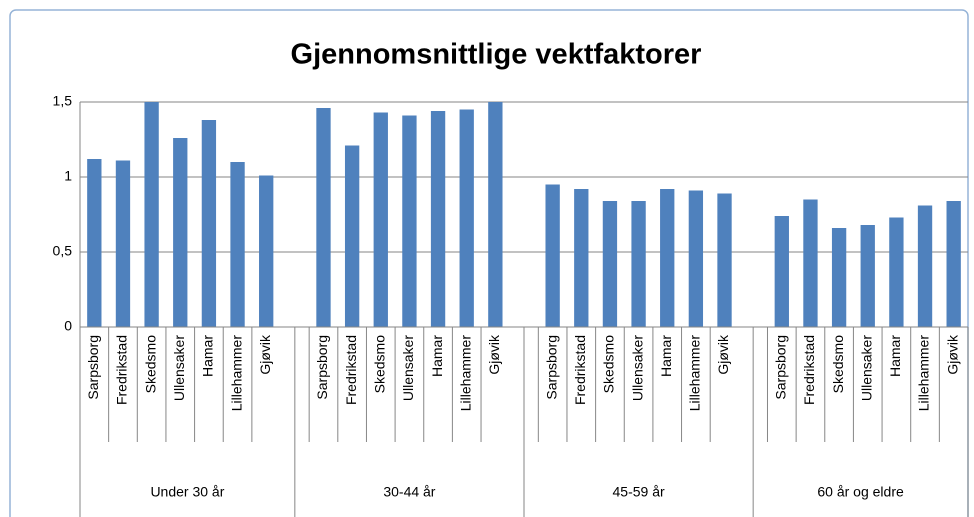 This screenshot has height=517, width=974. Describe the element at coordinates (409, 492) in the screenshot. I see `group-label: 30-44 år` at that location.